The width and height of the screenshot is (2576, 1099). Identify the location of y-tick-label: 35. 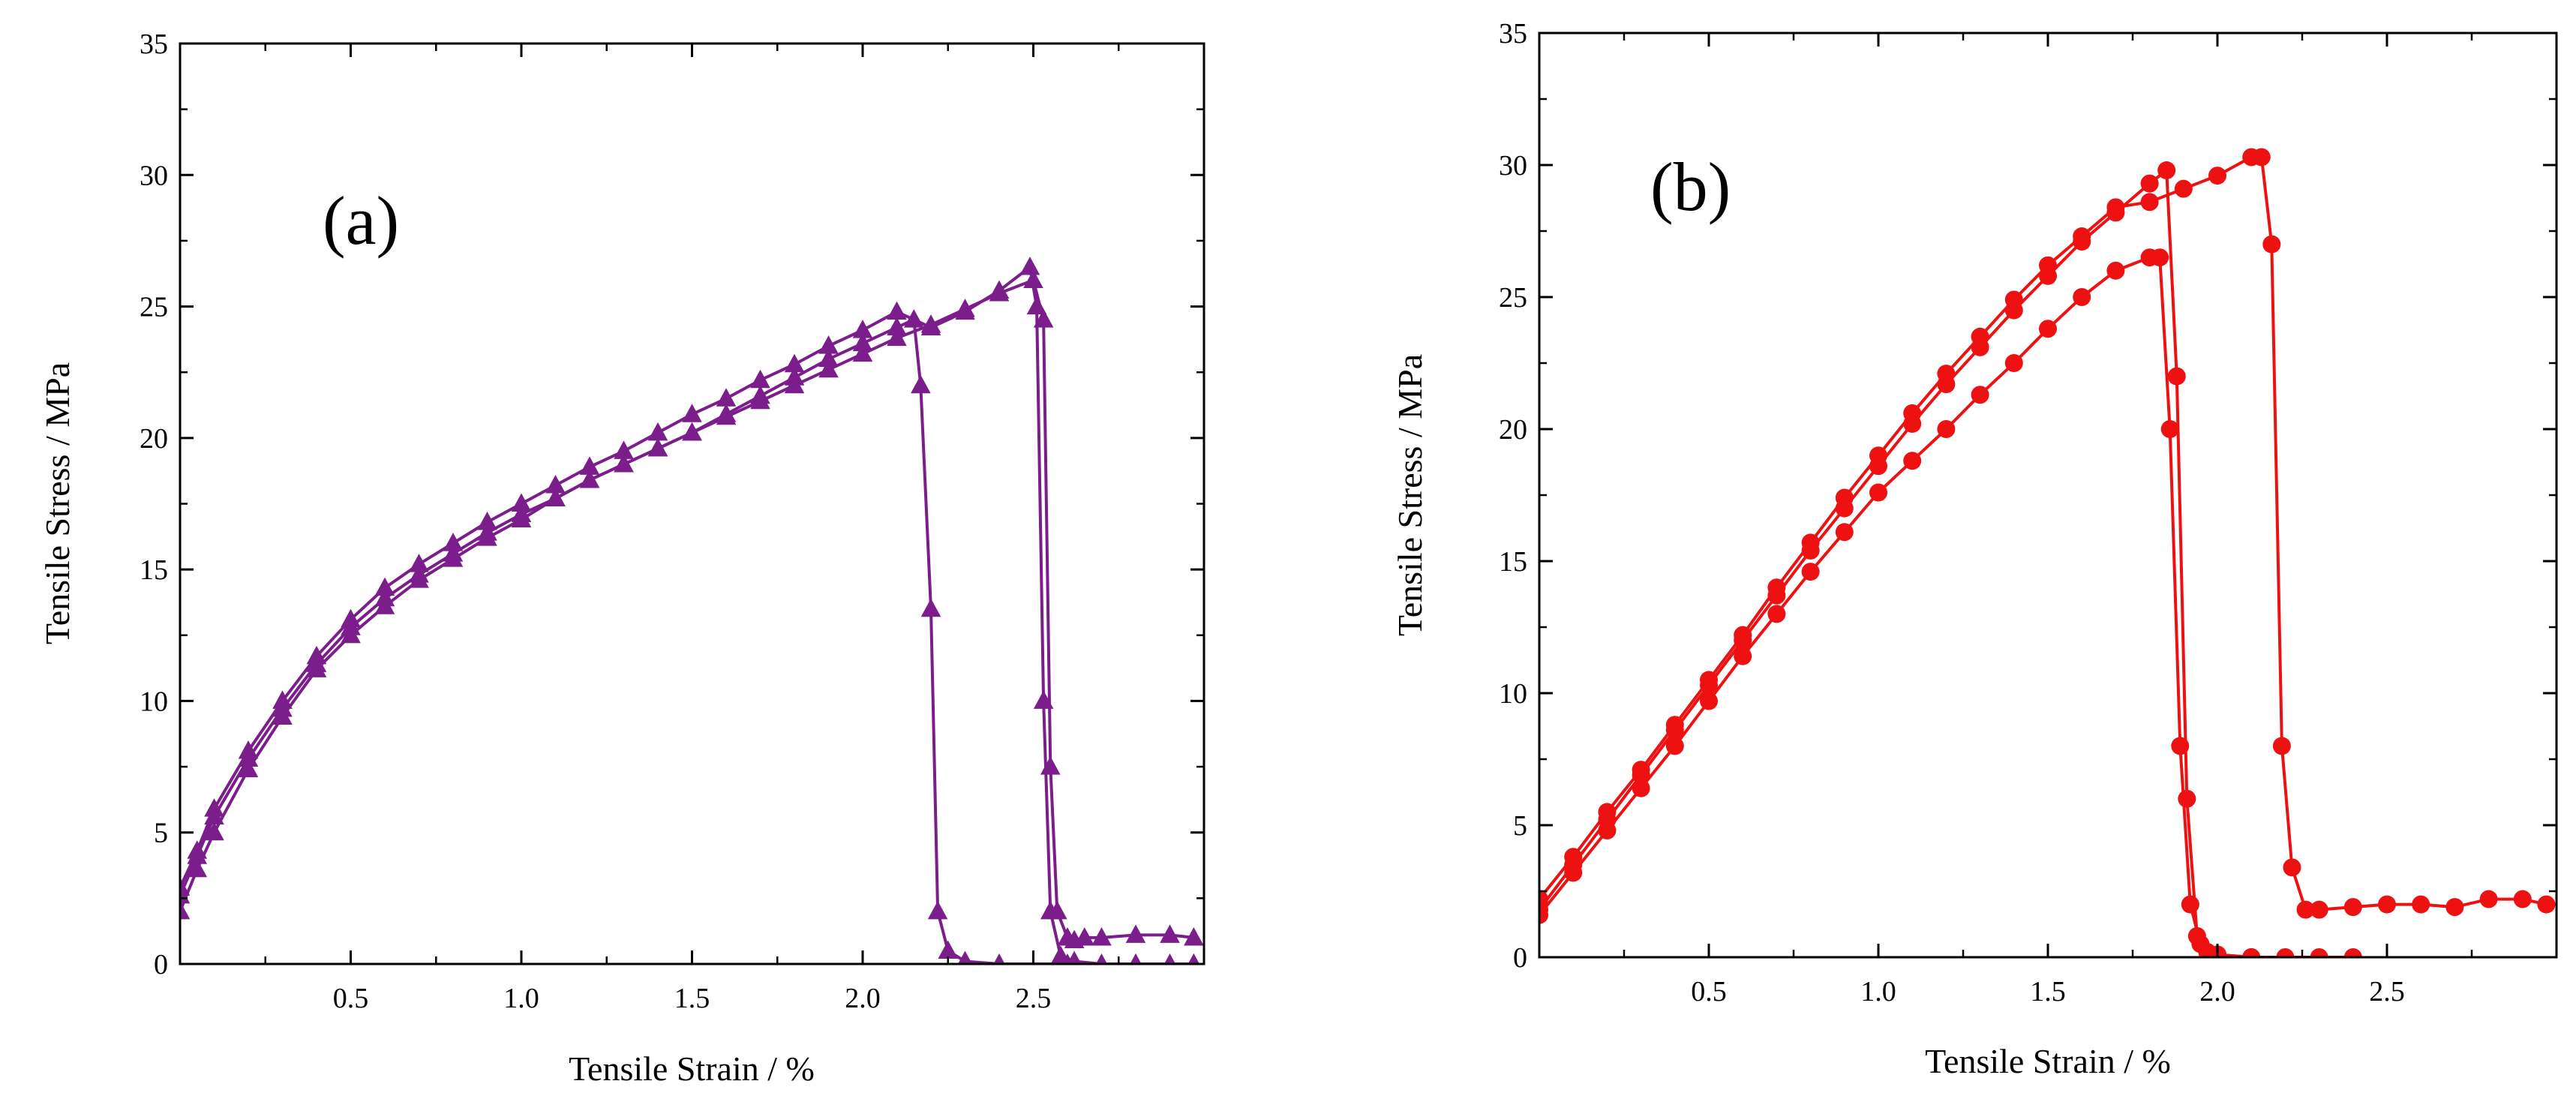
(154, 44).